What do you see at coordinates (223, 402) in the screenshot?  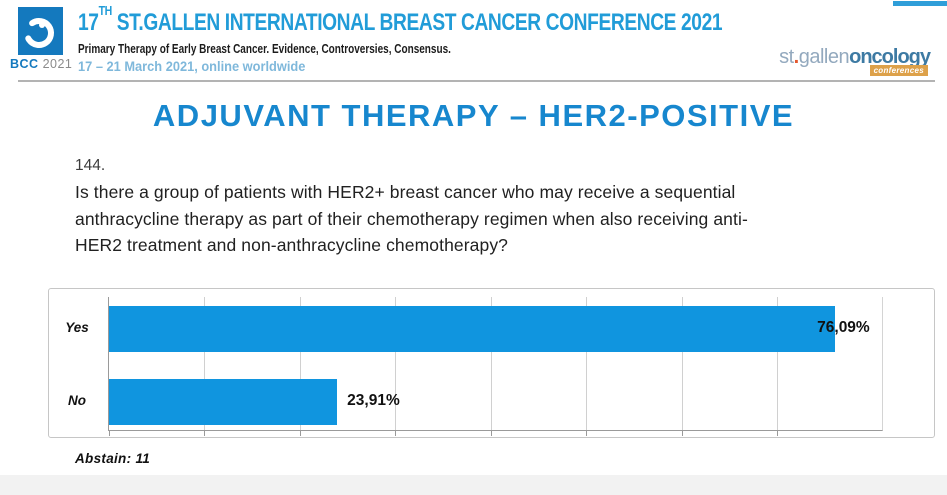 I see `bar-no` at bounding box center [223, 402].